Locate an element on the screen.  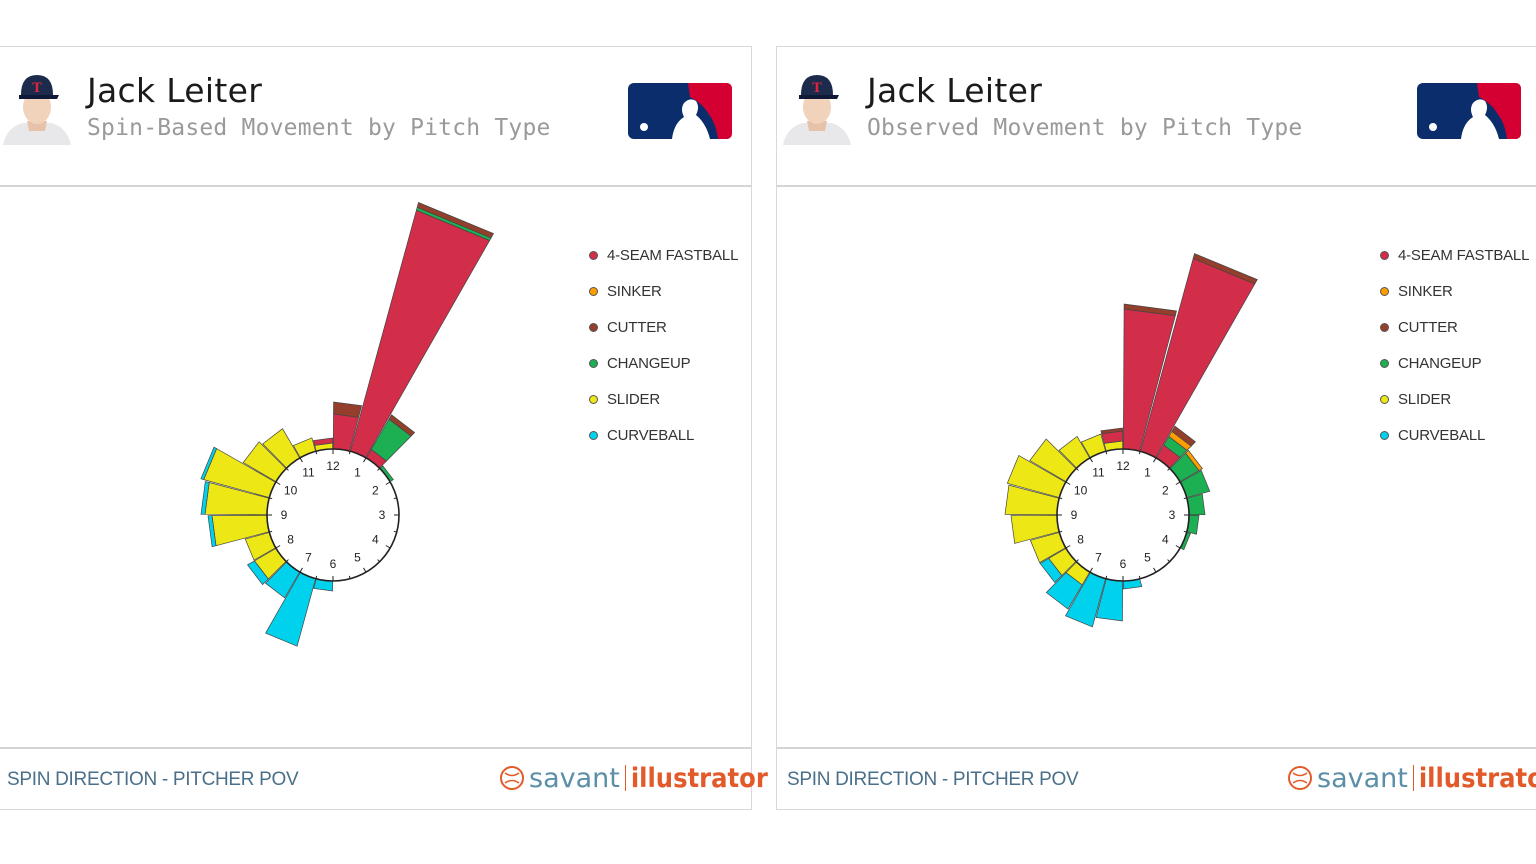
baseball-icon is located at coordinates (1300, 778).